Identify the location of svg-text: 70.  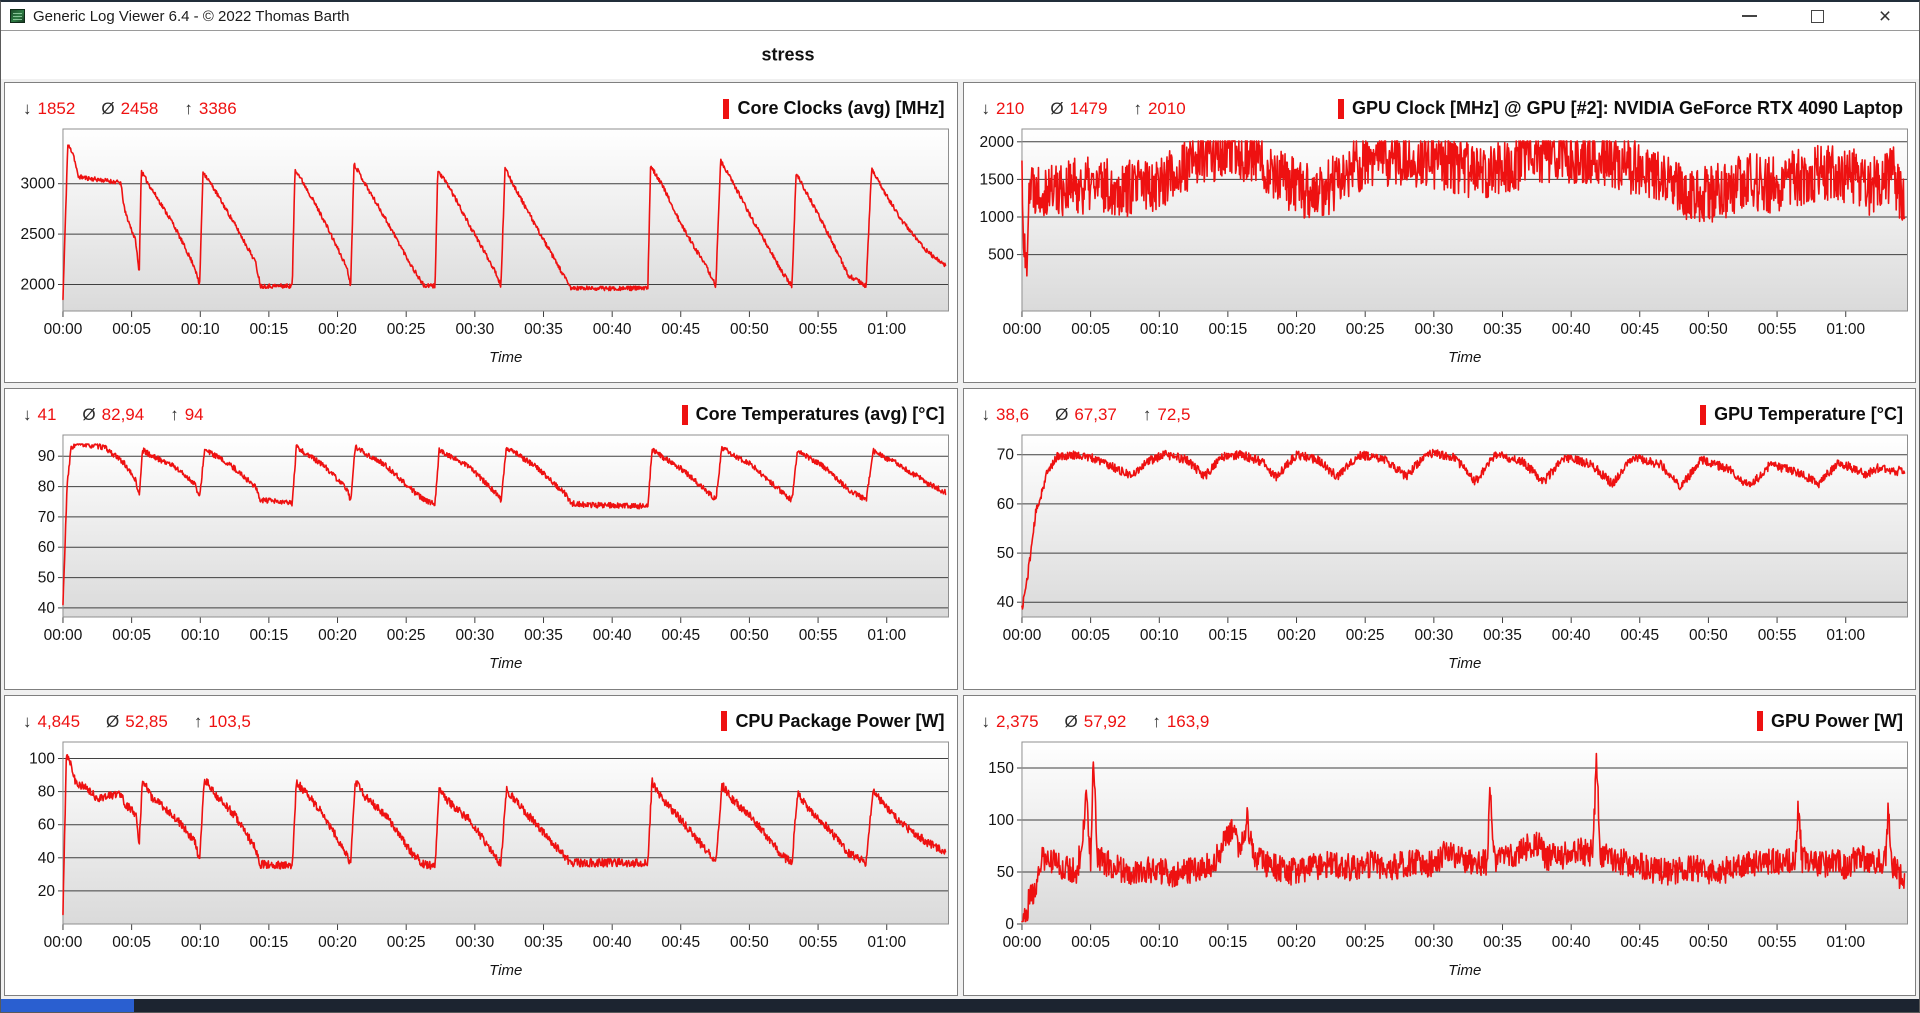
(46, 517).